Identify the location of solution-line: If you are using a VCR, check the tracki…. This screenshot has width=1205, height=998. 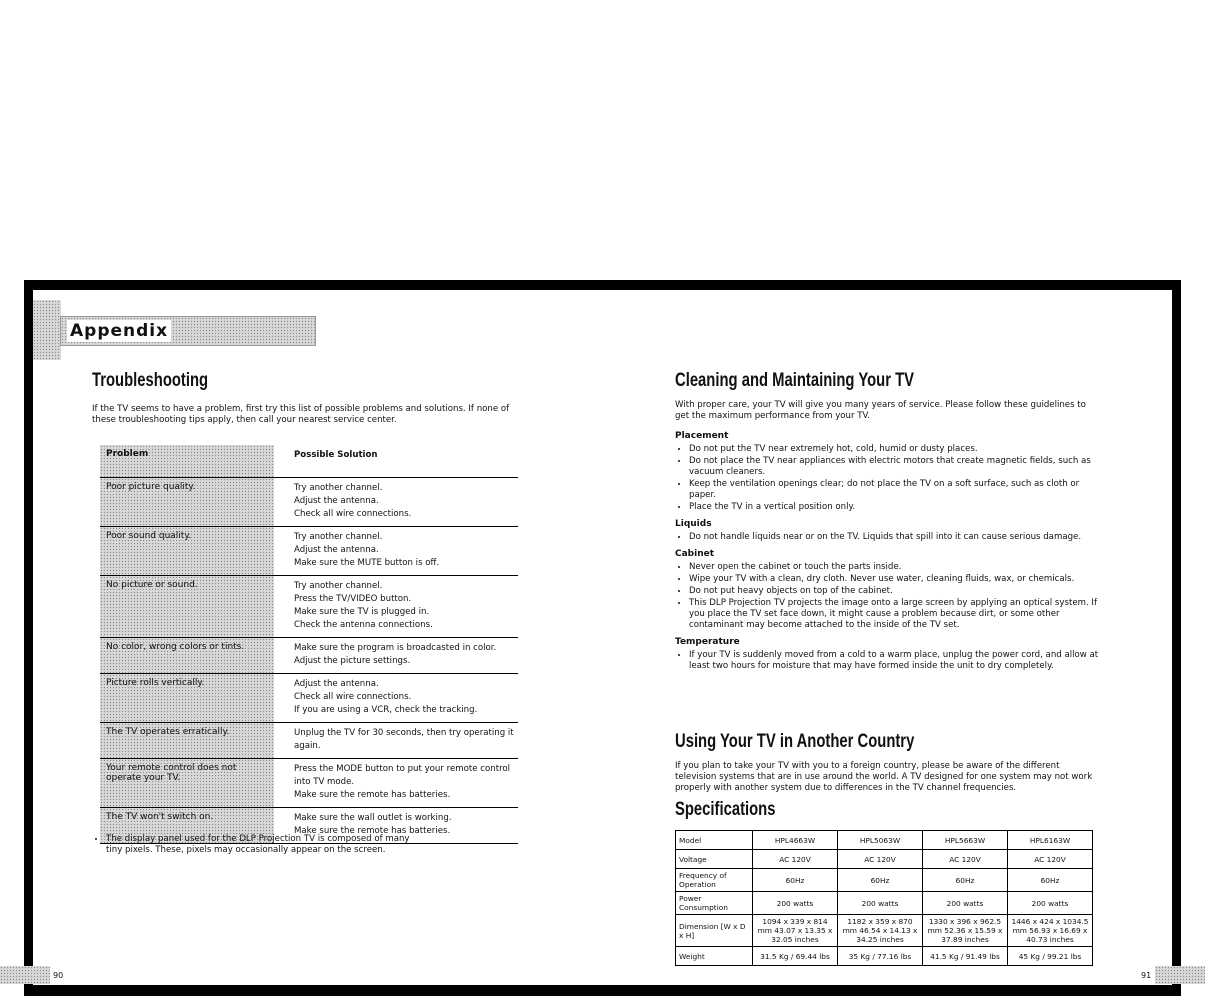
(386, 710).